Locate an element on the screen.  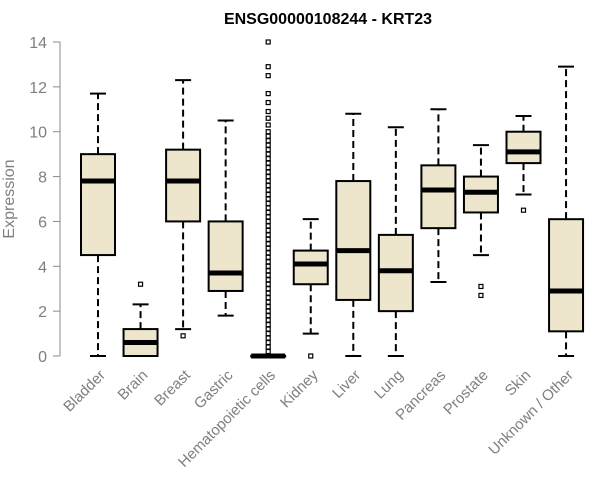
chart-title: ENSG00000108244 - KRT23 is located at coordinates (328, 19).